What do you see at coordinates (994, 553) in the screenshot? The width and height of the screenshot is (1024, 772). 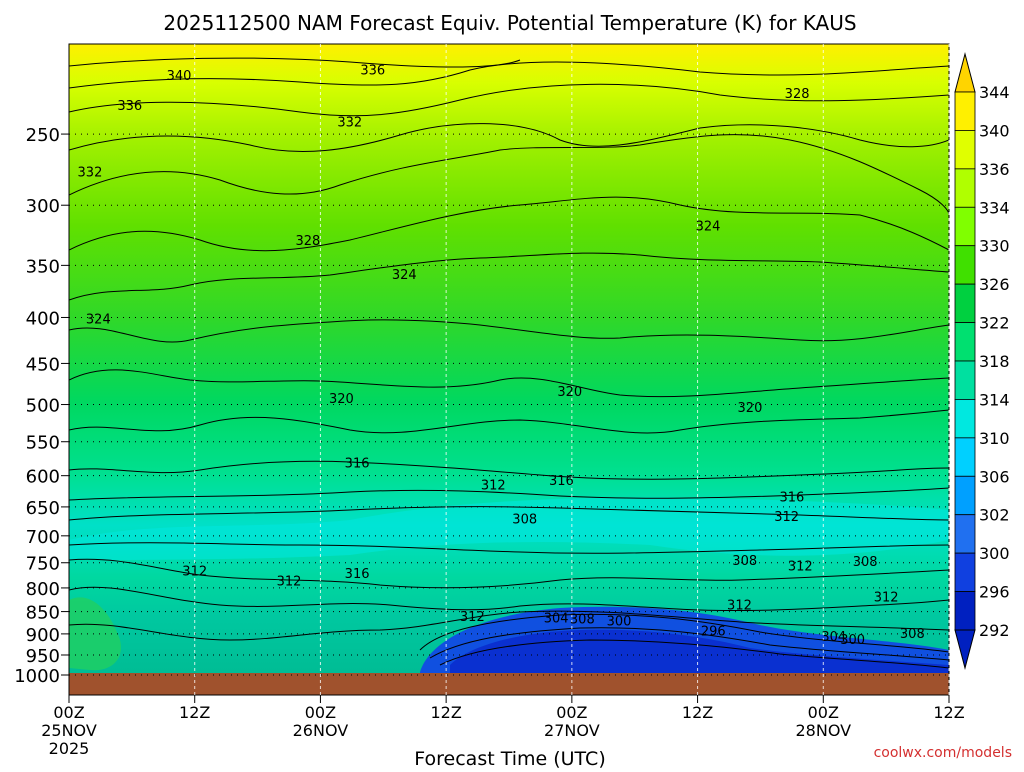 I see `colorbar-label: 300` at bounding box center [994, 553].